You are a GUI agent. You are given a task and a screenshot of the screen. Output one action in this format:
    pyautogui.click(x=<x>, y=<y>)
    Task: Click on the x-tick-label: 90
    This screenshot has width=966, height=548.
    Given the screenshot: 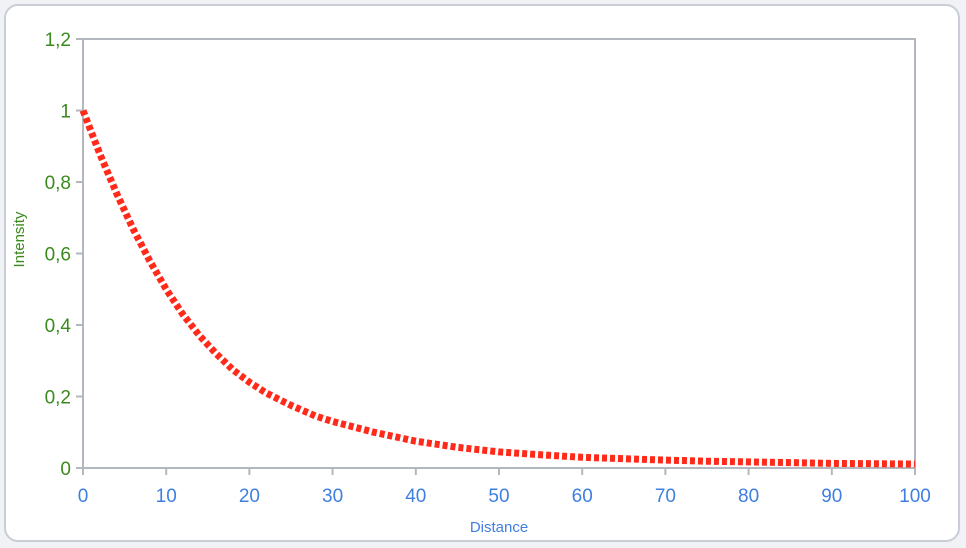 What is the action you would take?
    pyautogui.click(x=831, y=496)
    